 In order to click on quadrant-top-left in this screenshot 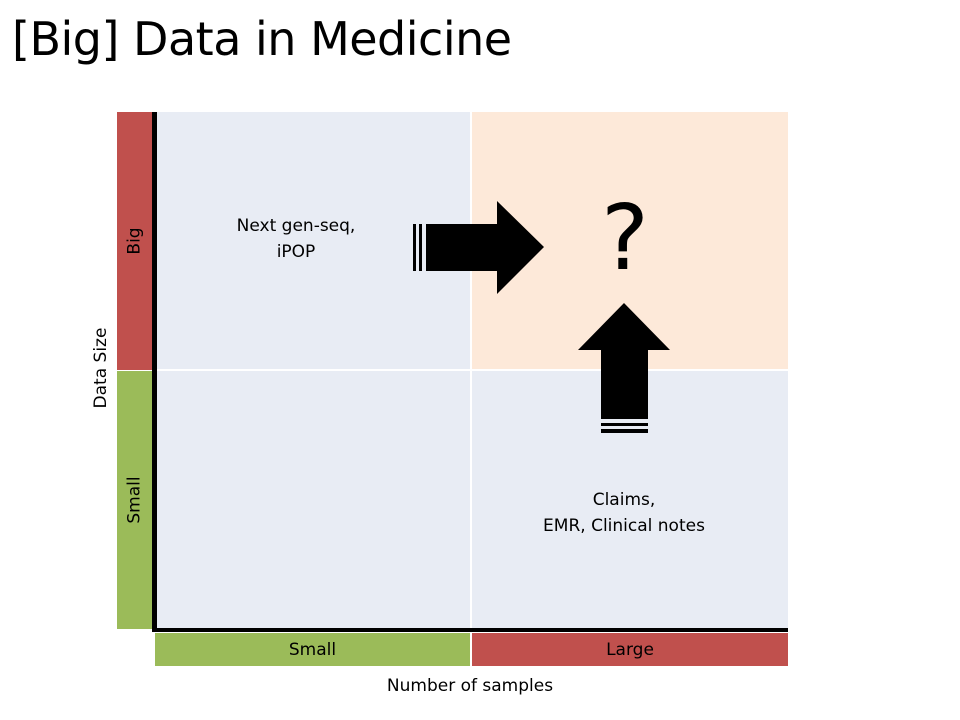, I will do `click(312, 240)`.